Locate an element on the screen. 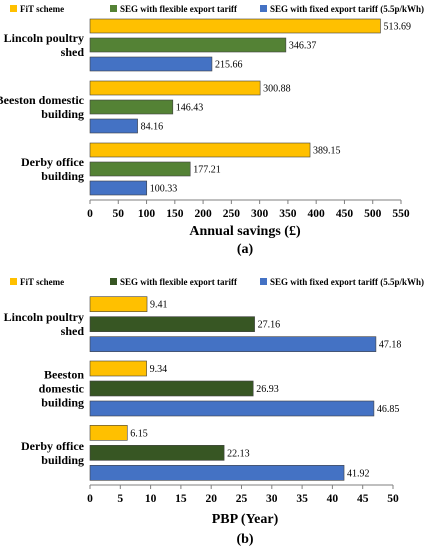 Image resolution: width=429 pixels, height=550 pixels. x-tick-label: 300 is located at coordinates (260, 214).